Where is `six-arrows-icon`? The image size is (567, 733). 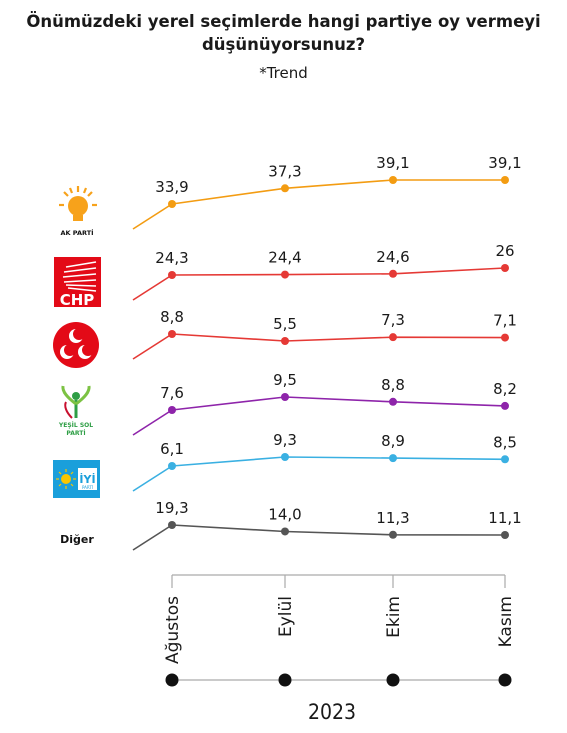
six-arrows-icon is located at coordinates (79, 276).